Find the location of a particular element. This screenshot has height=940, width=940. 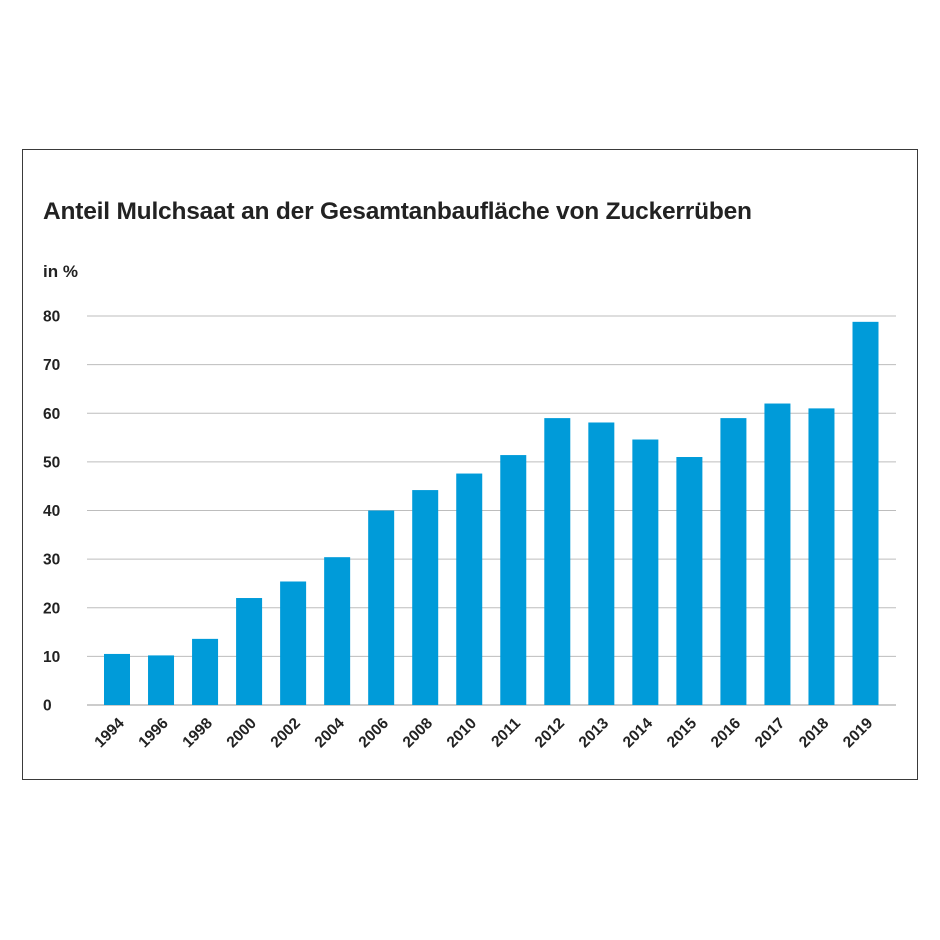

bar-2008 is located at coordinates (425, 597).